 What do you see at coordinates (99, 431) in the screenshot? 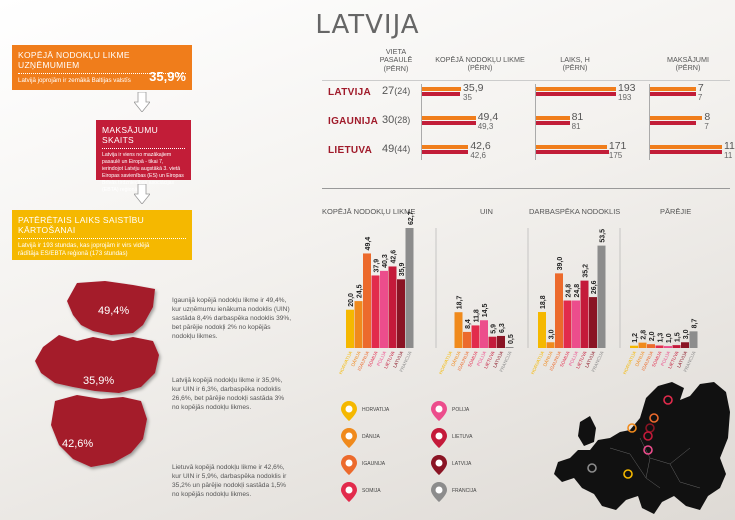
I see `lithuania-shape` at bounding box center [99, 431].